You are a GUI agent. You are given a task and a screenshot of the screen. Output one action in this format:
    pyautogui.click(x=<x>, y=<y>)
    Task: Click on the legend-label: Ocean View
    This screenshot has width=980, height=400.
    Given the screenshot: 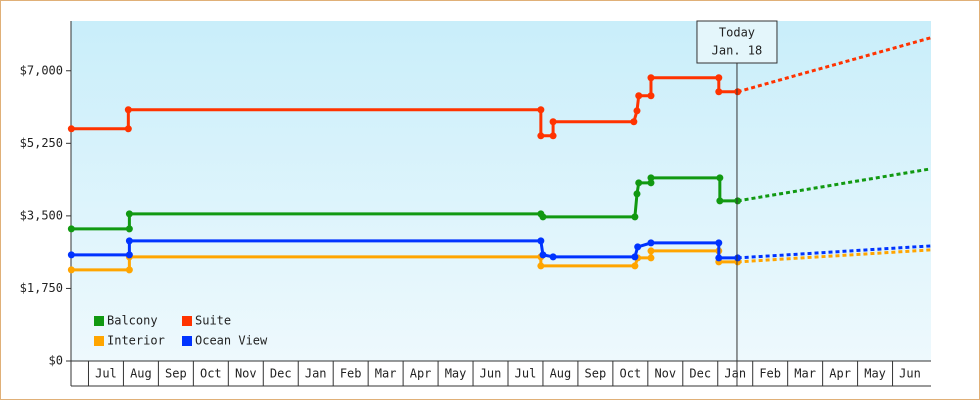 What is the action you would take?
    pyautogui.click(x=231, y=341)
    